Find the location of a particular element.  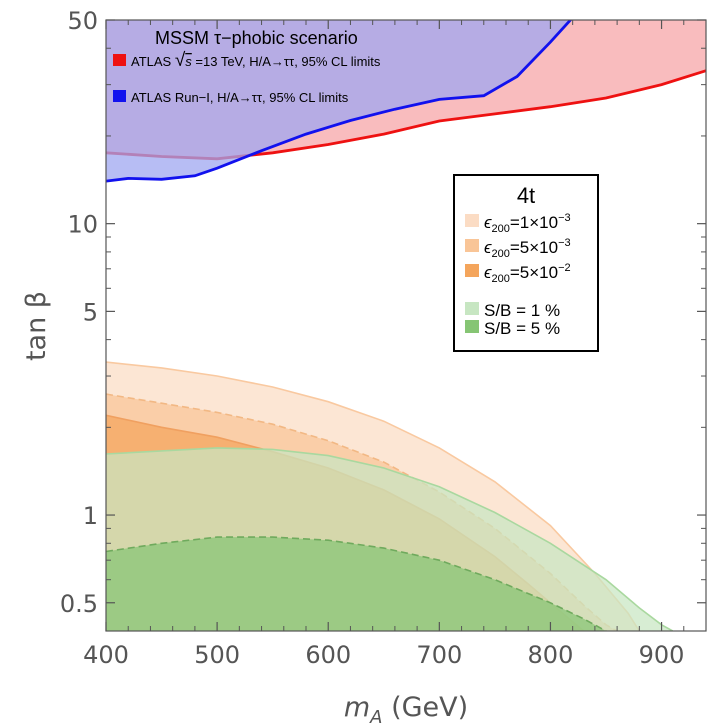

signal-legend-label-3: S/B = 1 % is located at coordinates (522, 310).